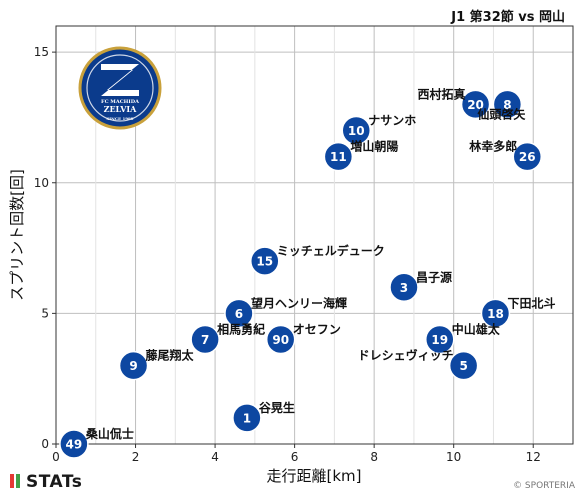  I want to click on y-tick-label: 0, so click(45, 444).